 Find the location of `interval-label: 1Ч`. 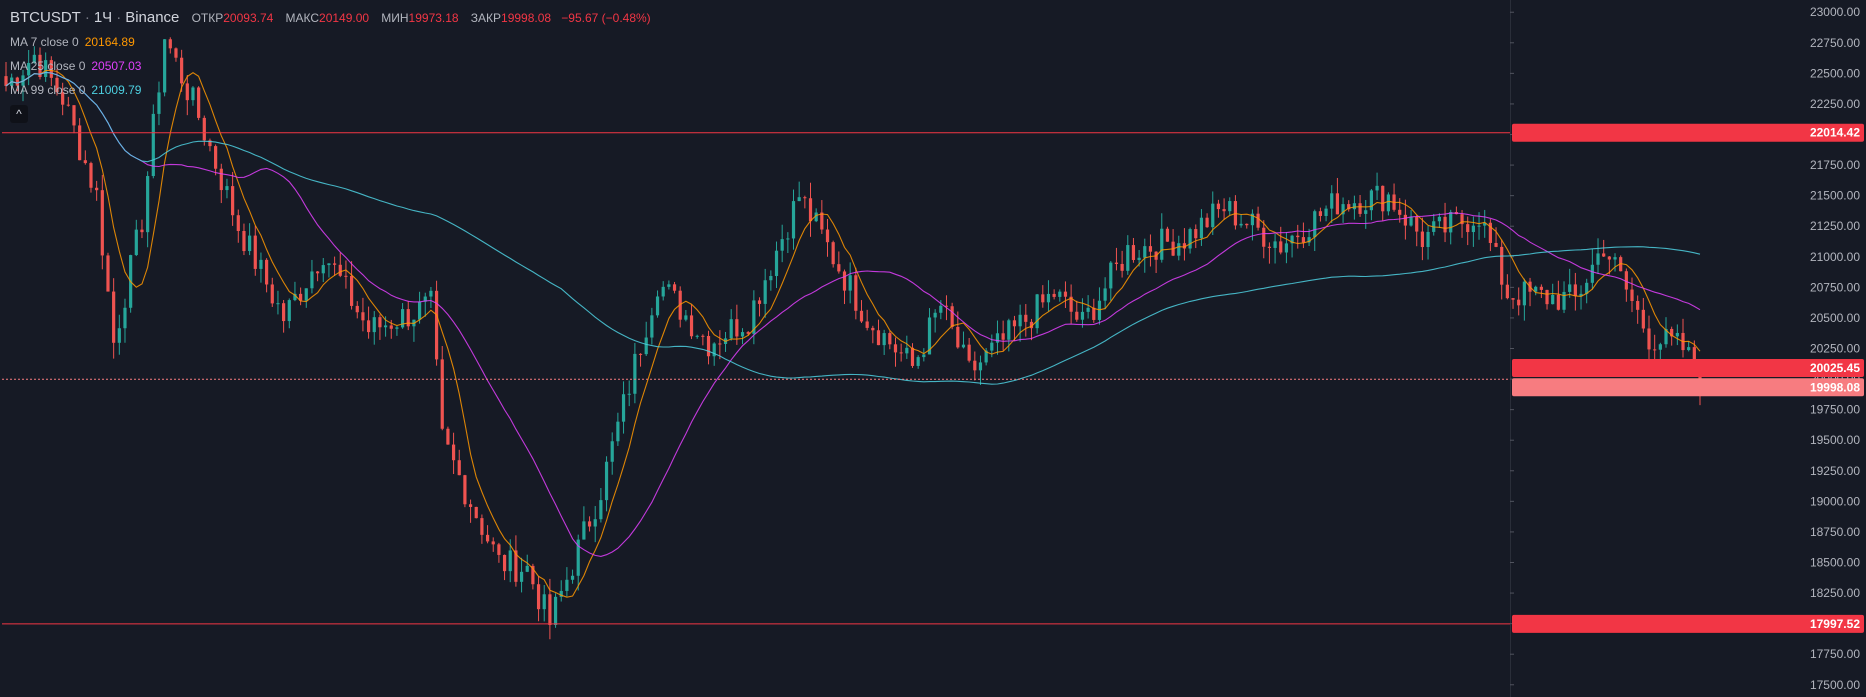

interval-label: 1Ч is located at coordinates (103, 17).